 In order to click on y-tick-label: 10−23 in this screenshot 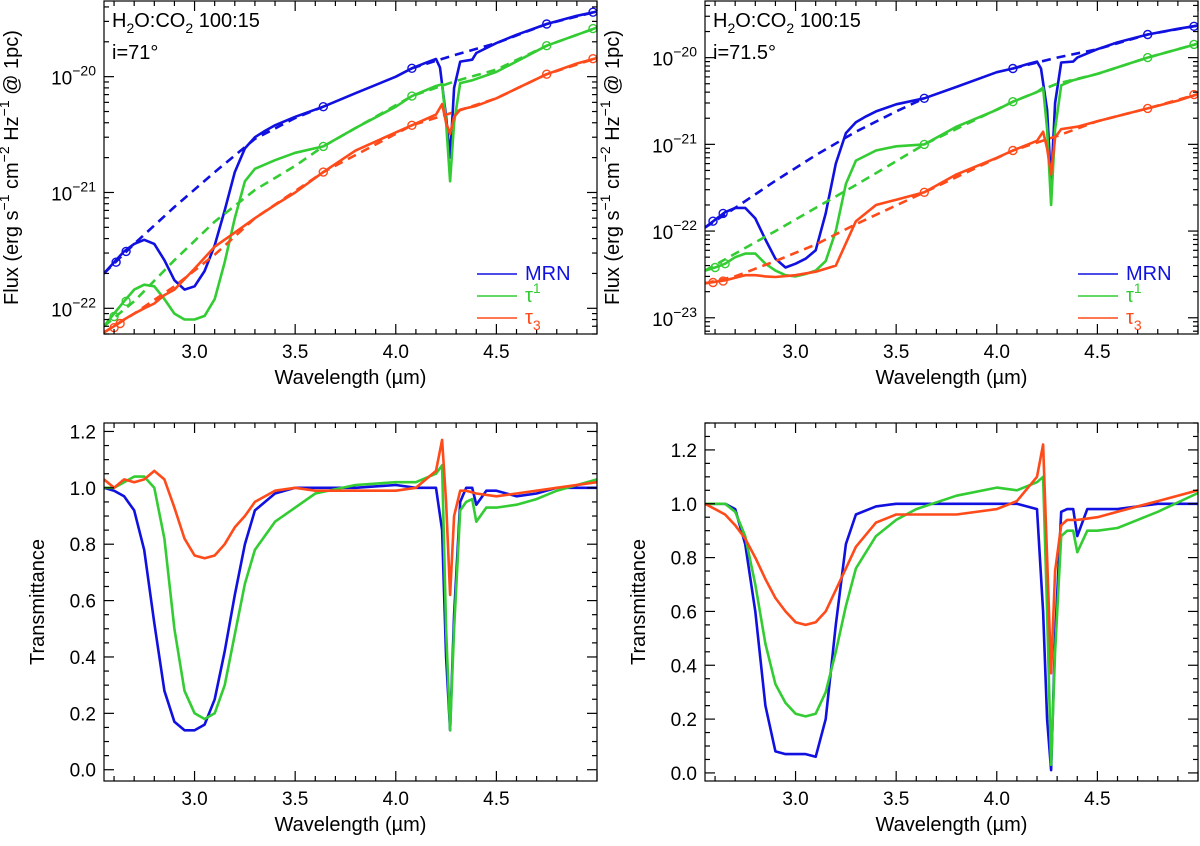, I will do `click(674, 317)`.